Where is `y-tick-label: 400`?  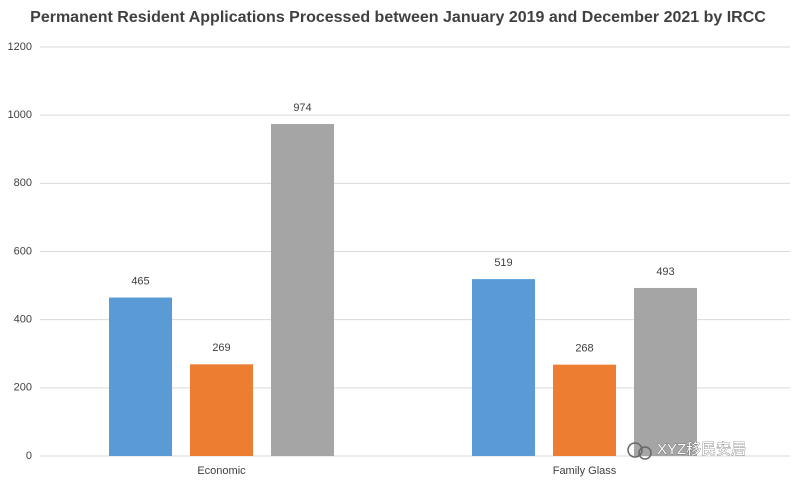 y-tick-label: 400 is located at coordinates (23, 320).